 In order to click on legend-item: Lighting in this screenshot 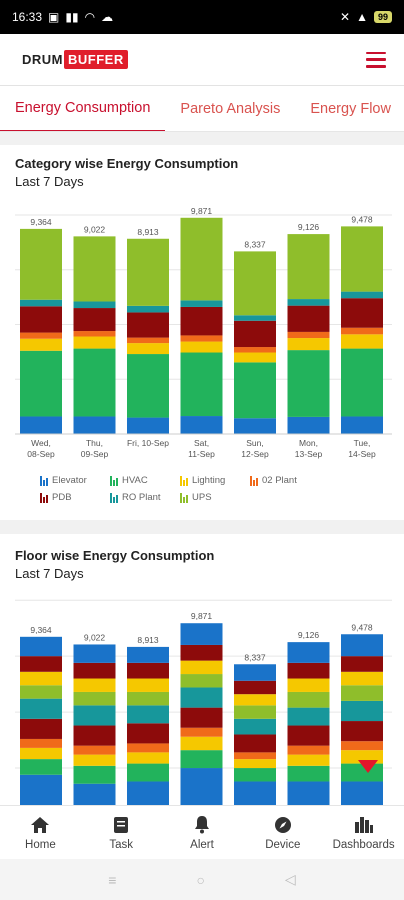, I will do `click(215, 480)`.